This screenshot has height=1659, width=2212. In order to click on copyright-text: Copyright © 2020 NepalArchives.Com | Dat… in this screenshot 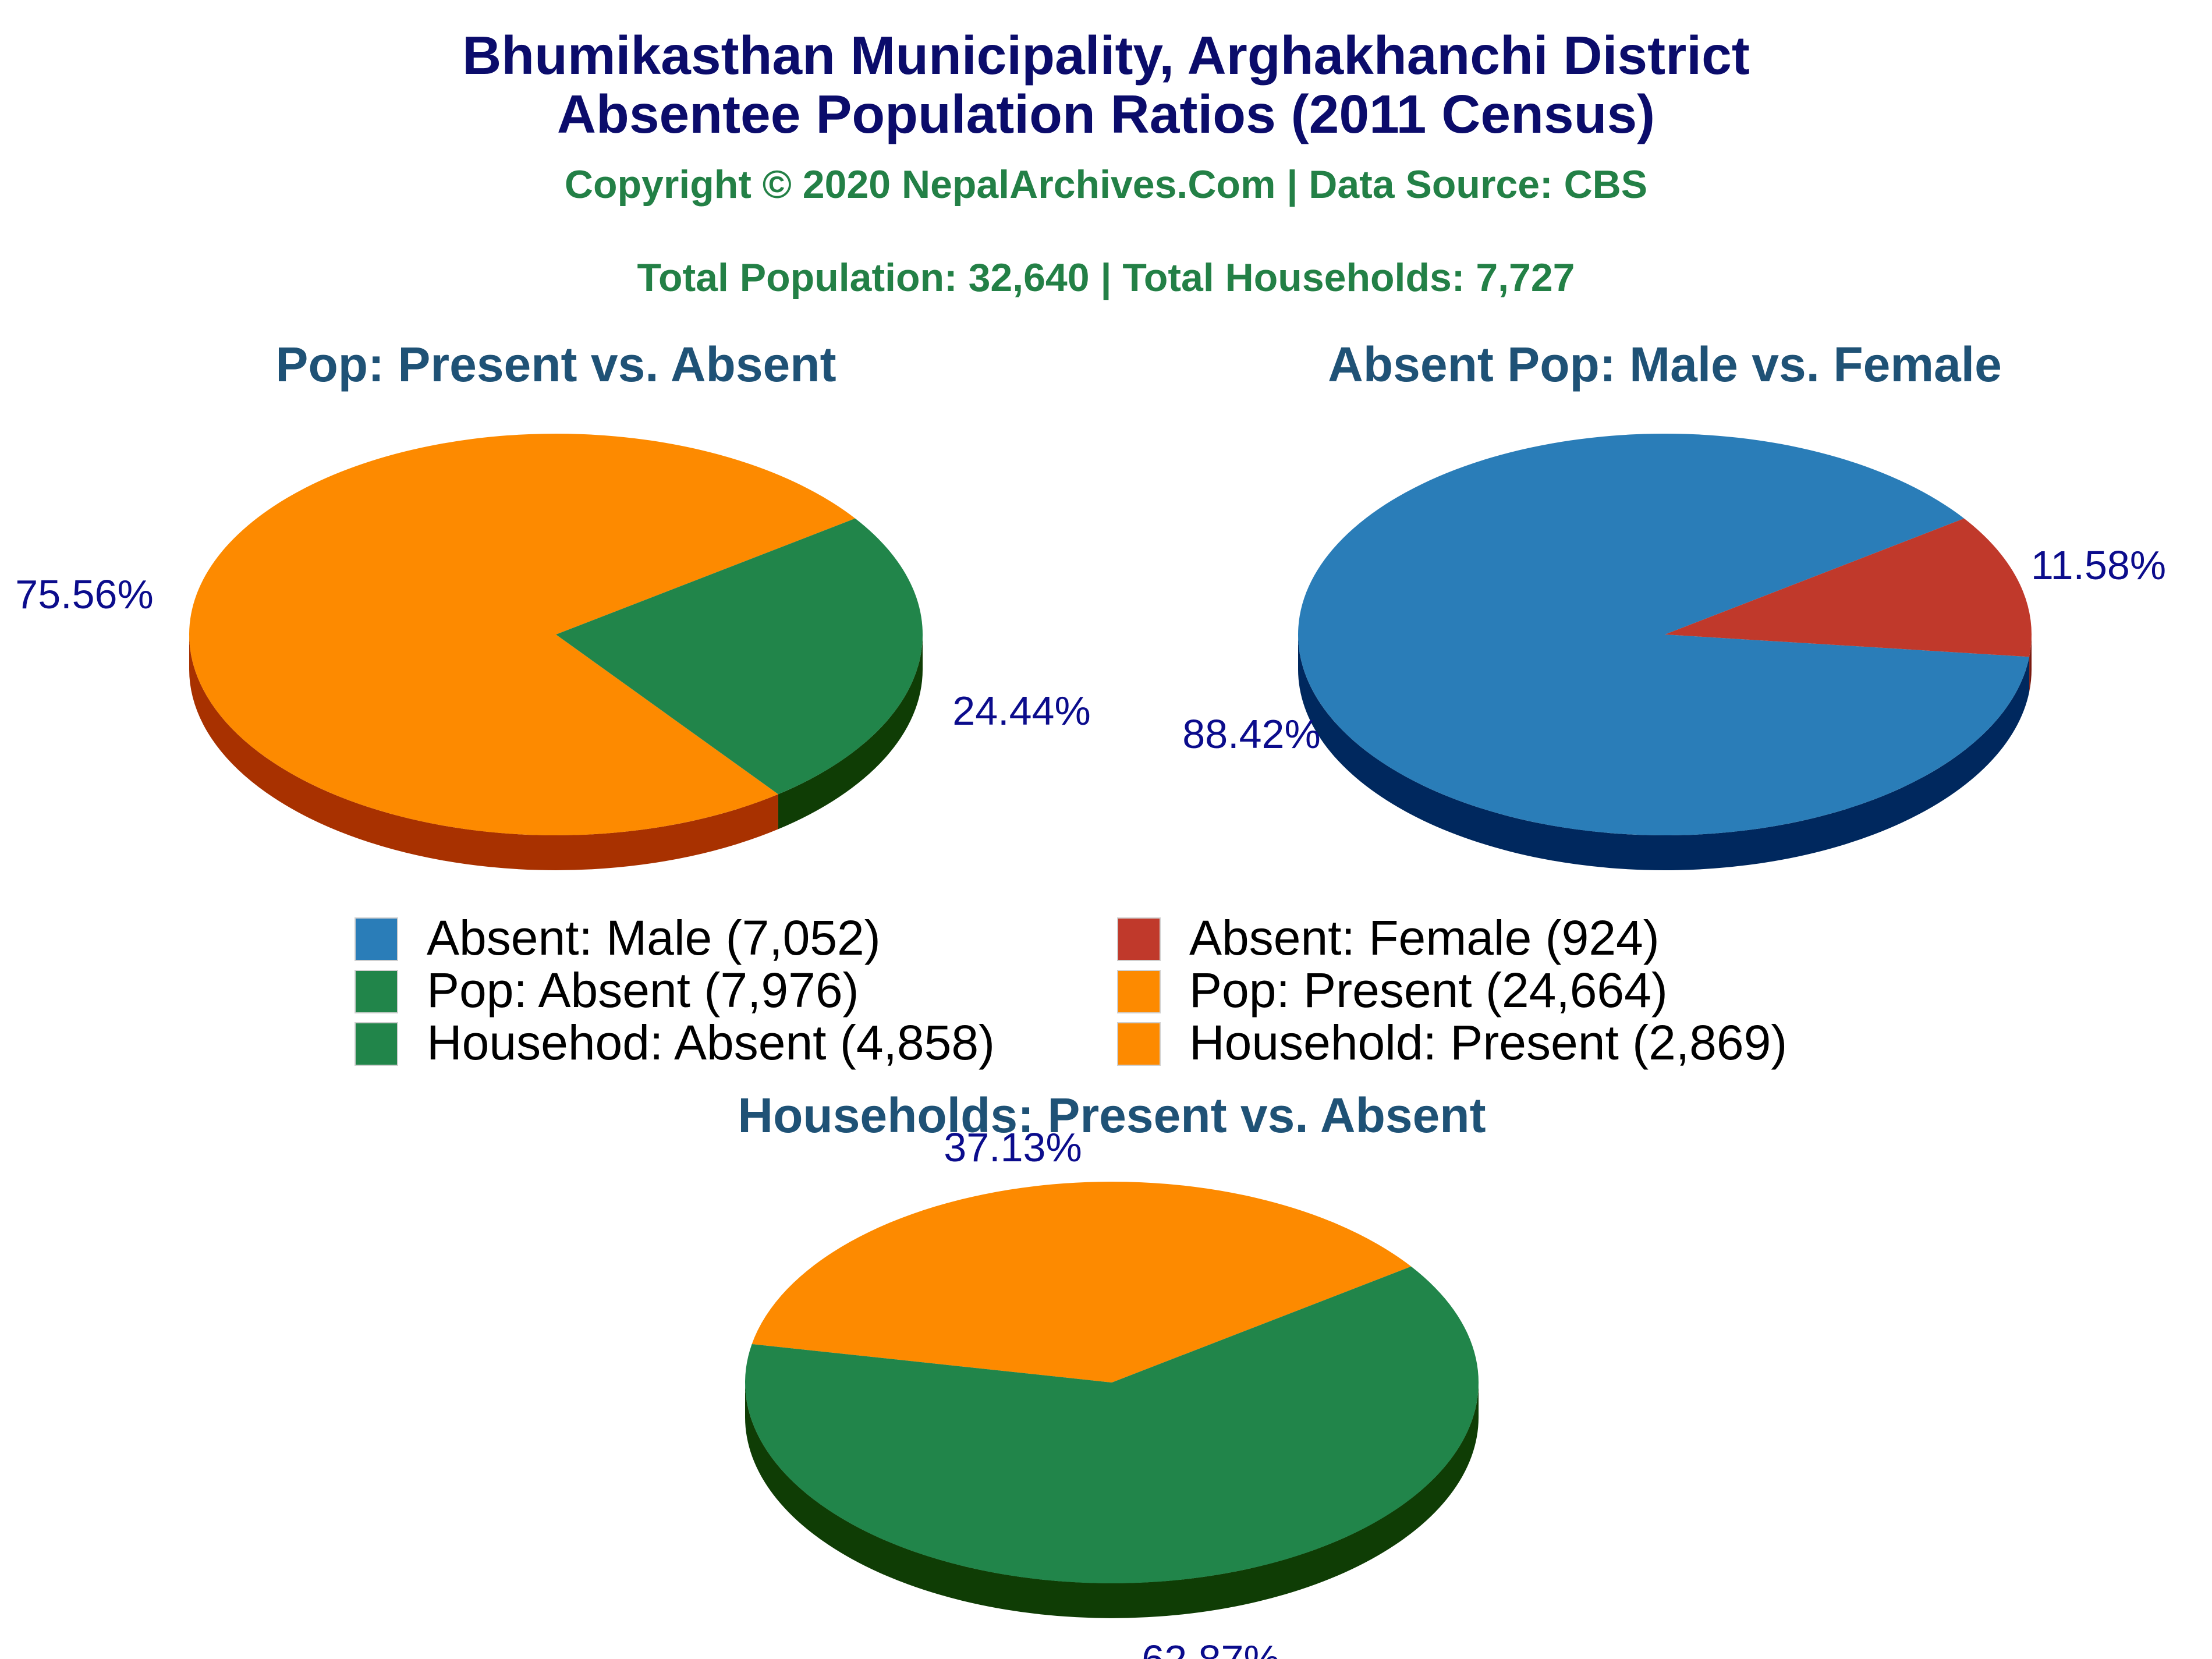, I will do `click(1106, 184)`.